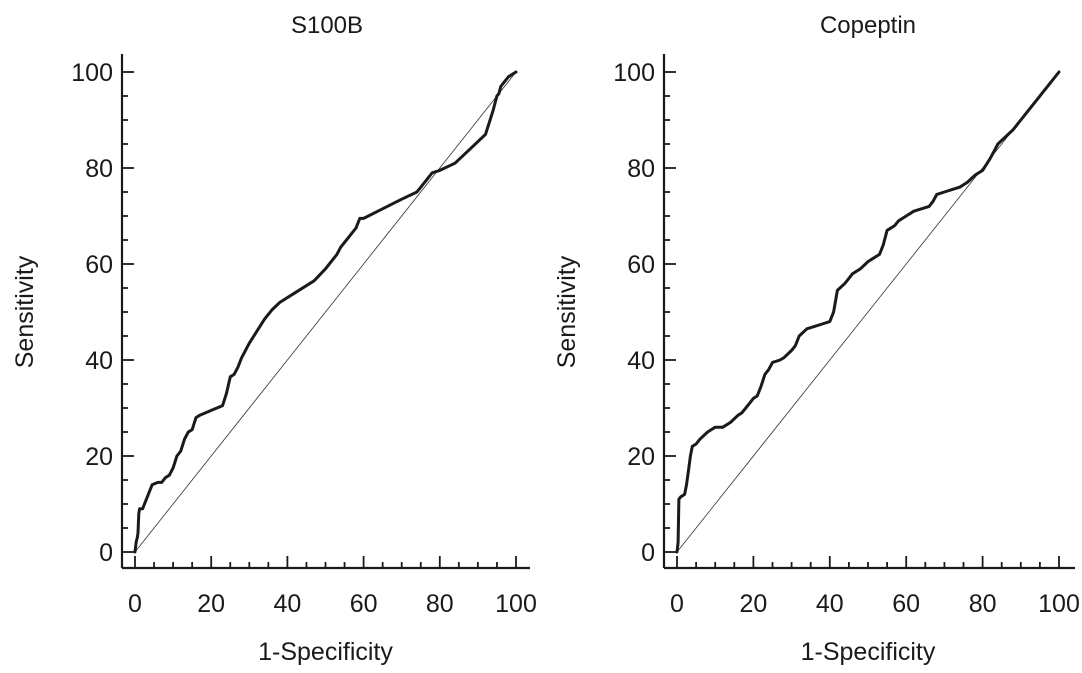 This screenshot has width=1082, height=673. I want to click on right-x-tick-label: 20, so click(753, 604).